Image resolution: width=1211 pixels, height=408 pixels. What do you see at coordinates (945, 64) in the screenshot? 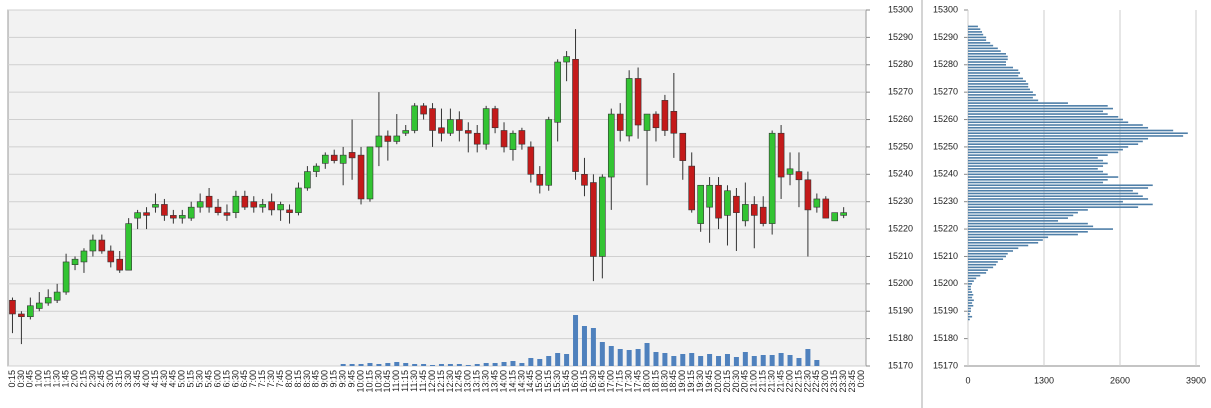
I see `y-tick-label: 15280` at bounding box center [945, 64].